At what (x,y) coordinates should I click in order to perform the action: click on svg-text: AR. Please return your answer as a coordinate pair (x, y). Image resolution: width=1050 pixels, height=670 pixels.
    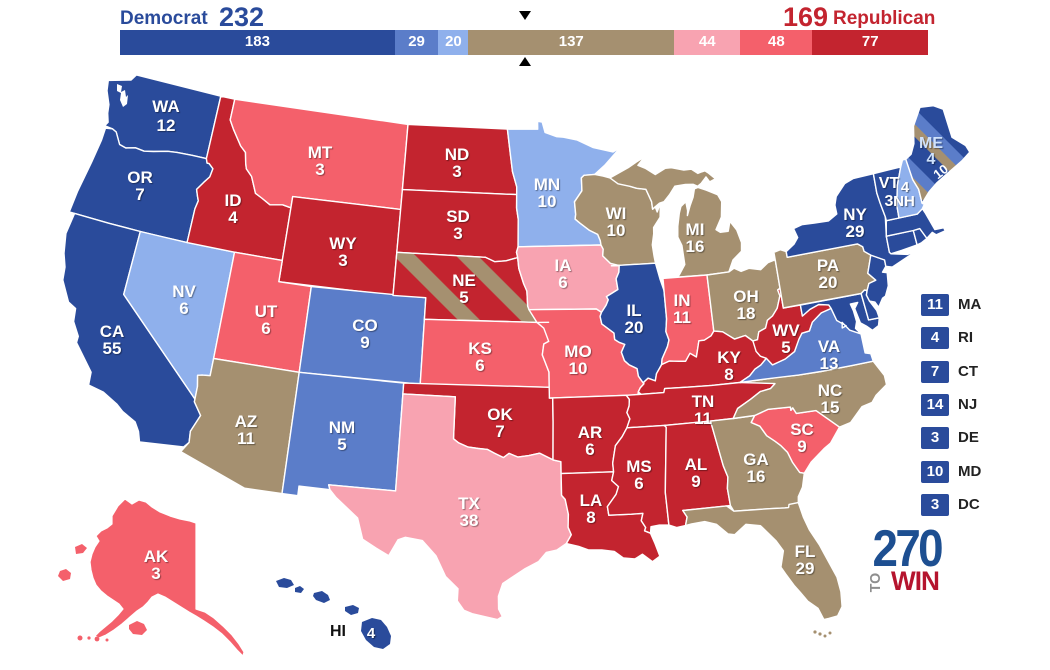
    Looking at the image, I should click on (590, 432).